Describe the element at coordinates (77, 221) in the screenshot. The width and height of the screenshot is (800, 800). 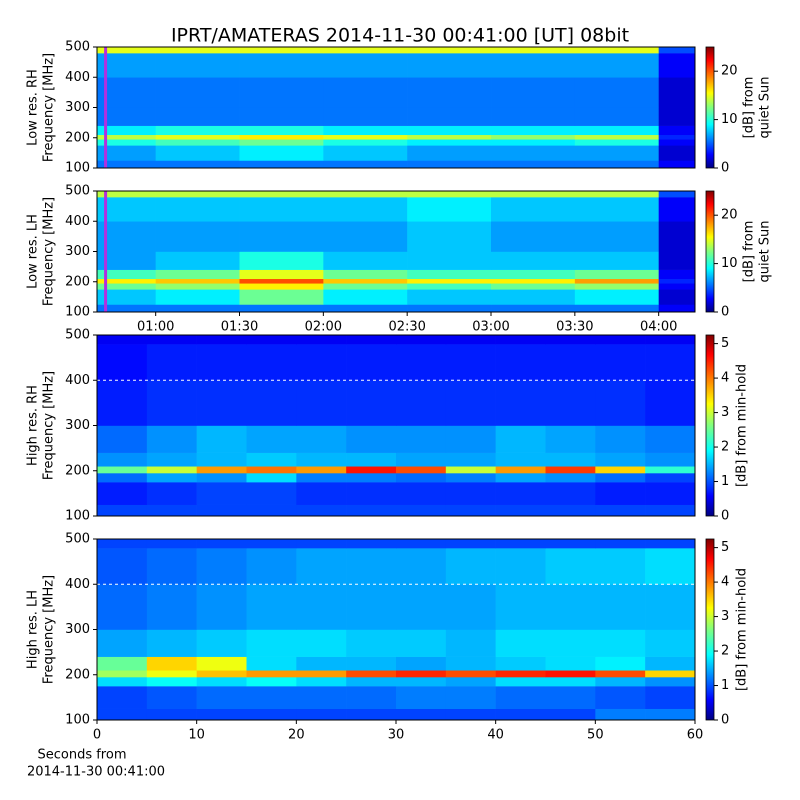
I see `y-tick-label: 400` at that location.